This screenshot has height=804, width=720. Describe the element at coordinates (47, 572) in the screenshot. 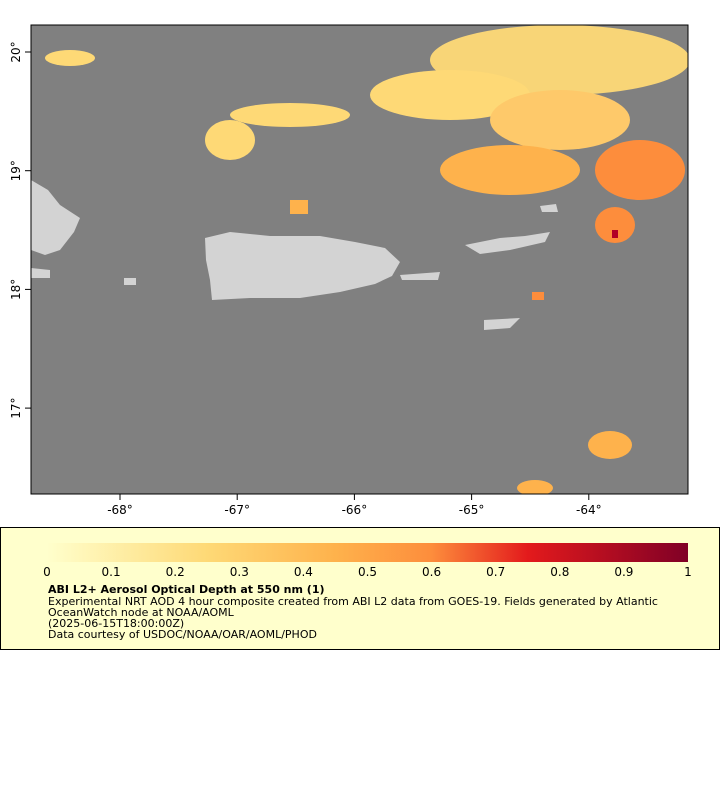

I see `colorbar-tick-label: 0` at that location.